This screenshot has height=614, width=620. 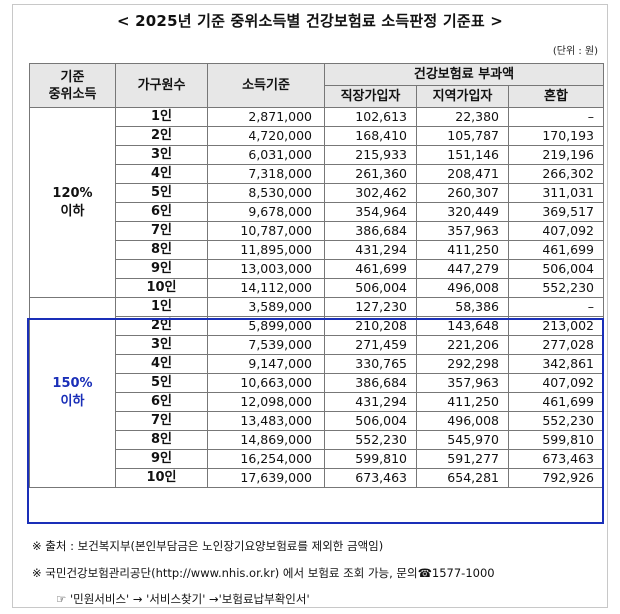 What do you see at coordinates (556, 250) in the screenshot?
I see `mixed-premium-cell: 461,699` at bounding box center [556, 250].